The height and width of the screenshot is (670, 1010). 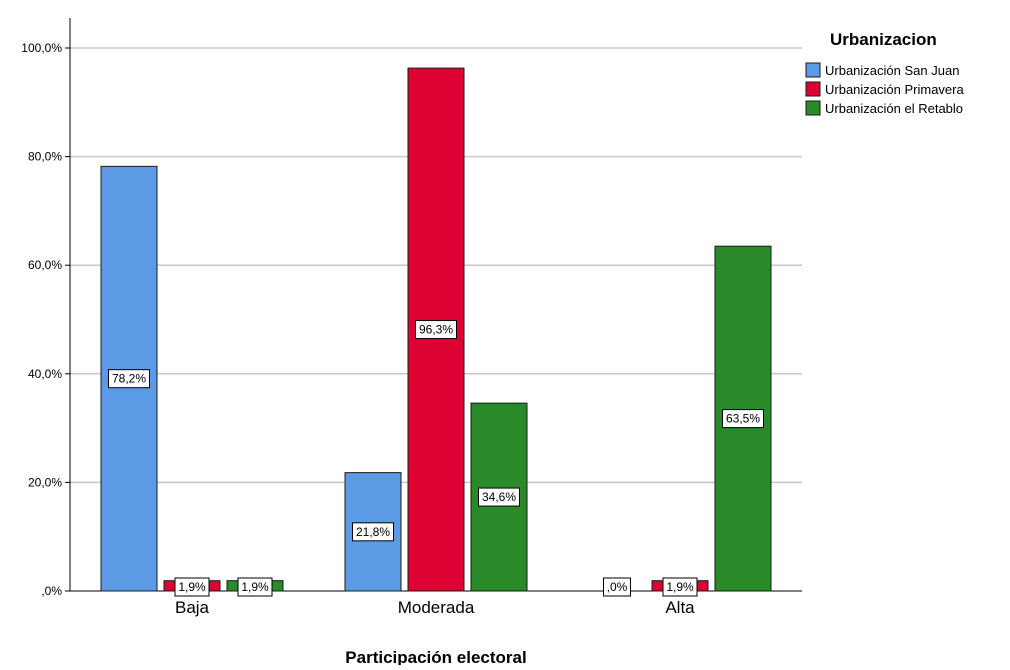 What do you see at coordinates (45, 374) in the screenshot?
I see `y-tick-label: 40,0%` at bounding box center [45, 374].